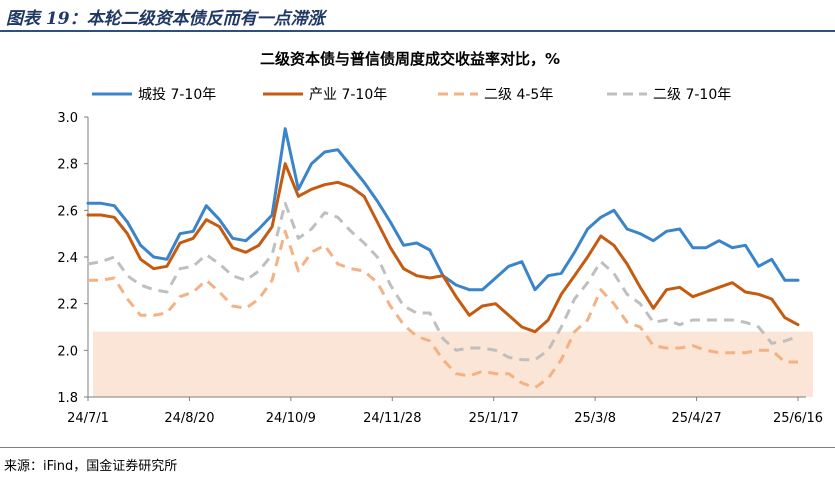  What do you see at coordinates (165, 19) in the screenshot?
I see `figure-title: 图表 19：本轮二级资本债反而有一点滞涨` at bounding box center [165, 19].